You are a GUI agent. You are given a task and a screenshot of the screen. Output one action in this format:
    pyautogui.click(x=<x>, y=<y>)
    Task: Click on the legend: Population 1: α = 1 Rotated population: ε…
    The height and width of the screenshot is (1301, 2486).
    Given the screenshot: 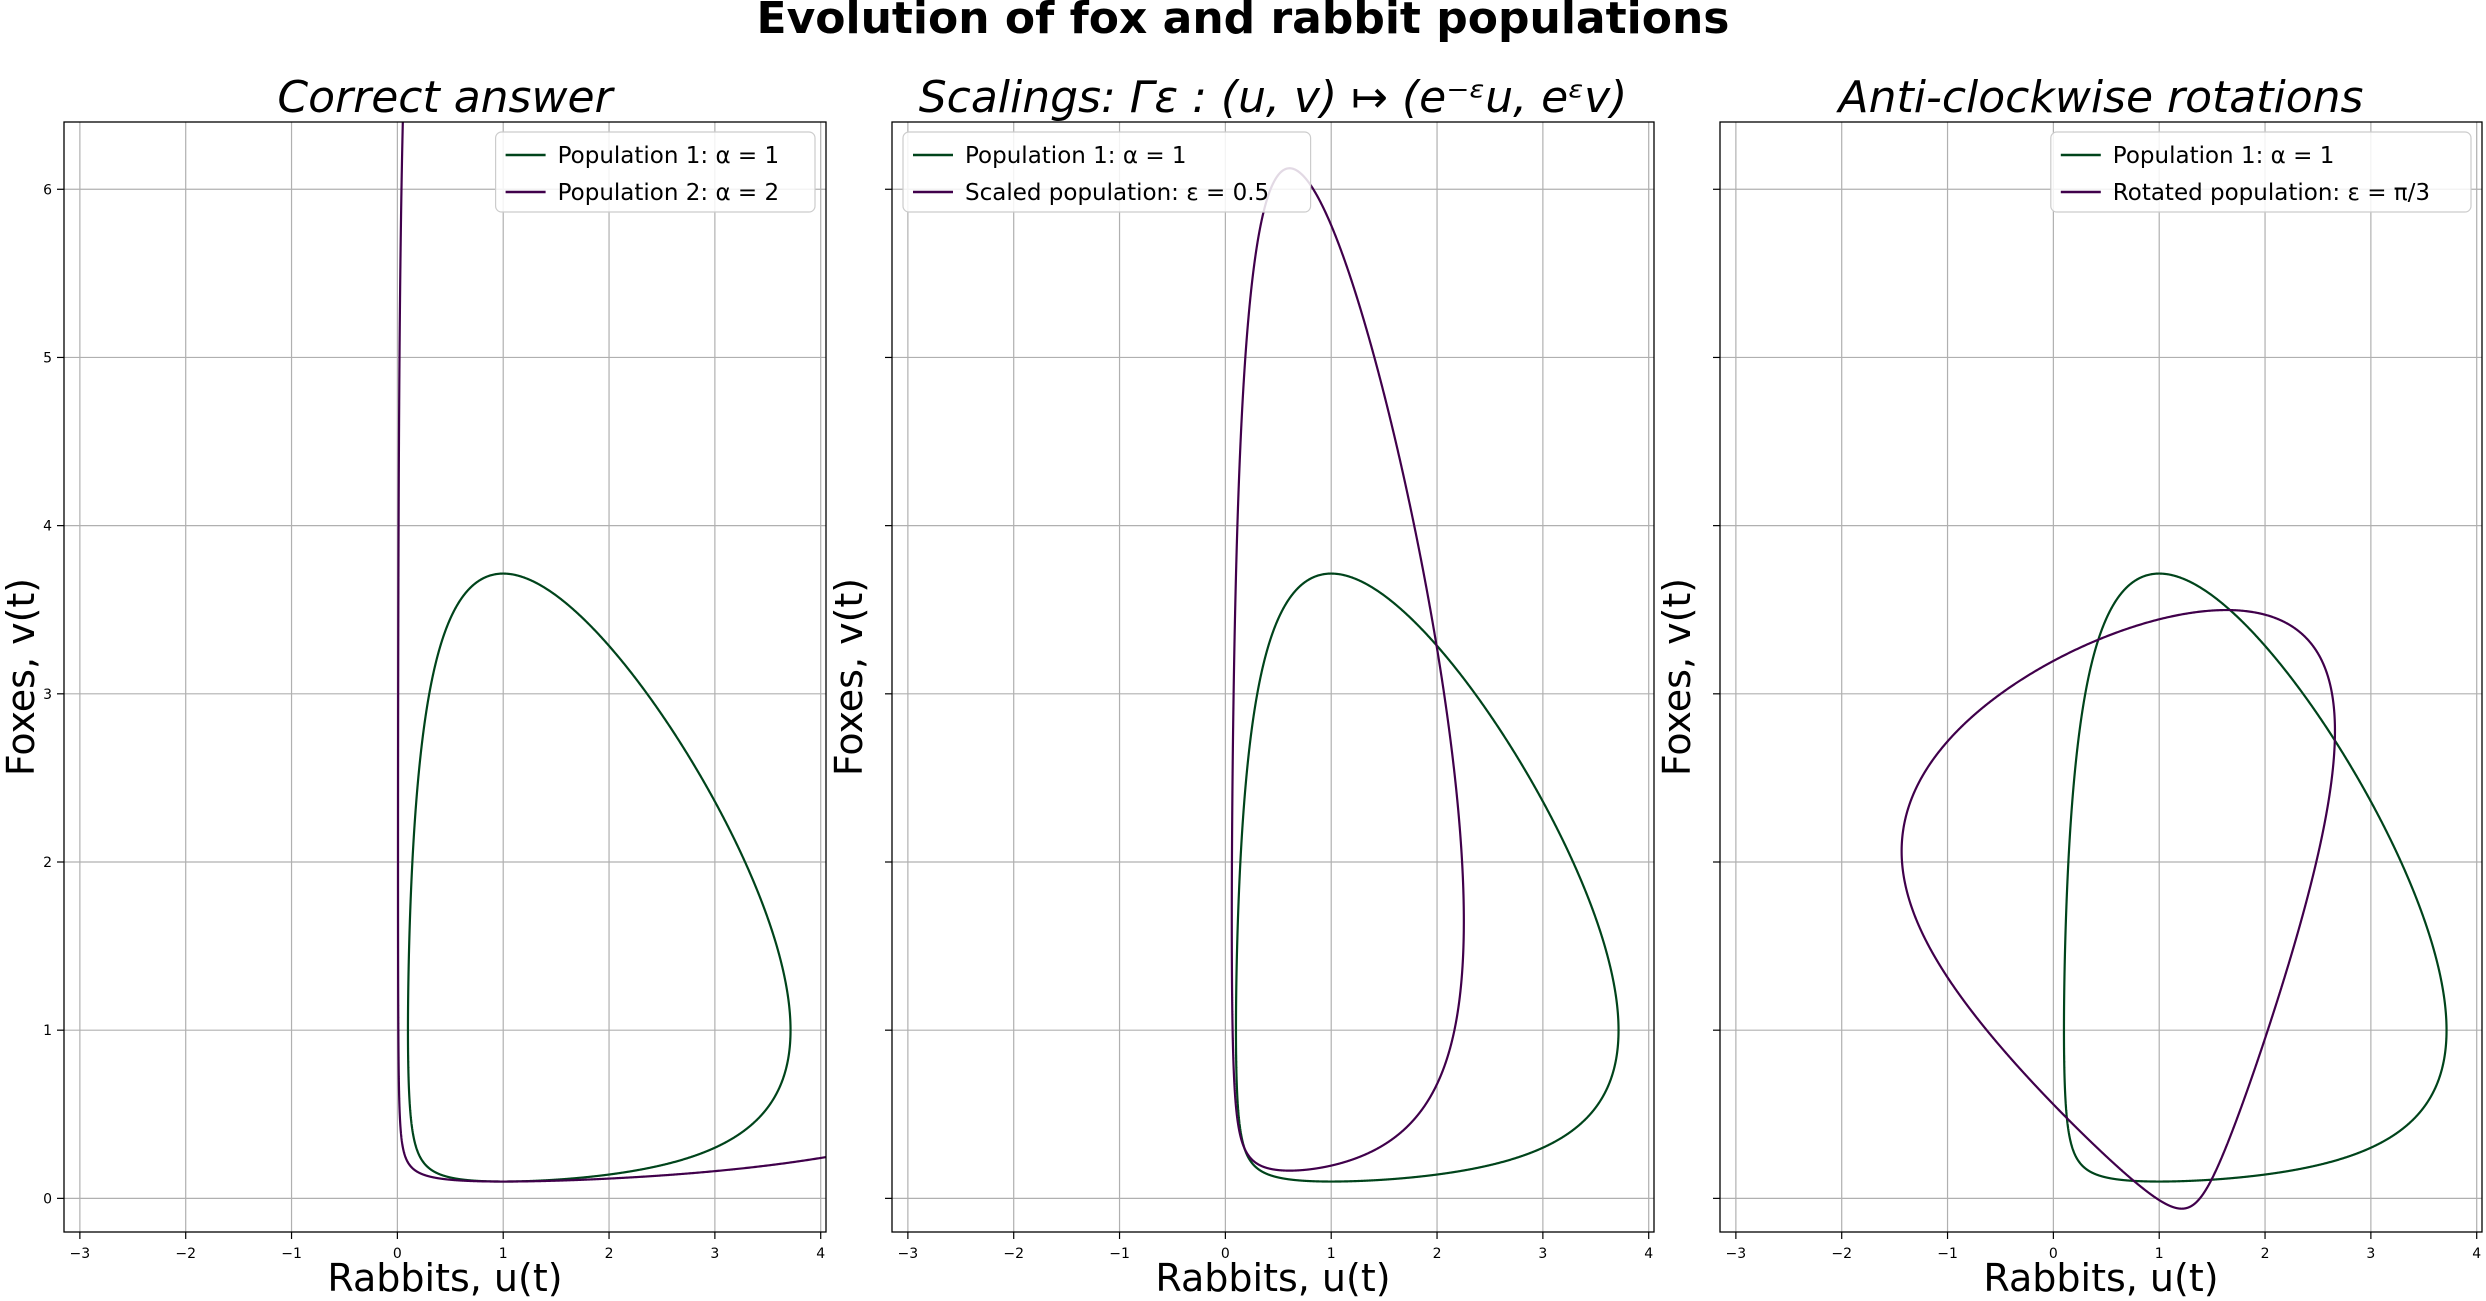 What is the action you would take?
    pyautogui.click(x=2261, y=172)
    